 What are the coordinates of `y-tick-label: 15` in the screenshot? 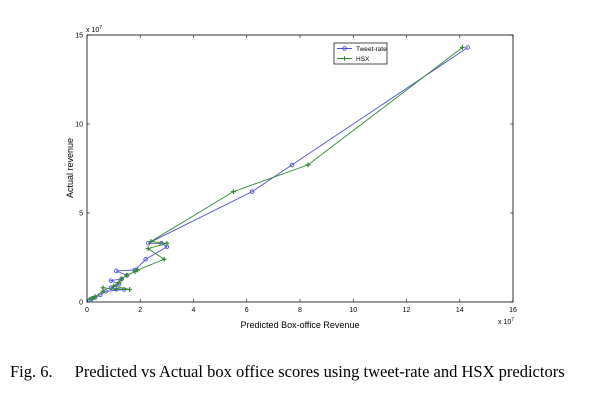 It's located at (79, 36).